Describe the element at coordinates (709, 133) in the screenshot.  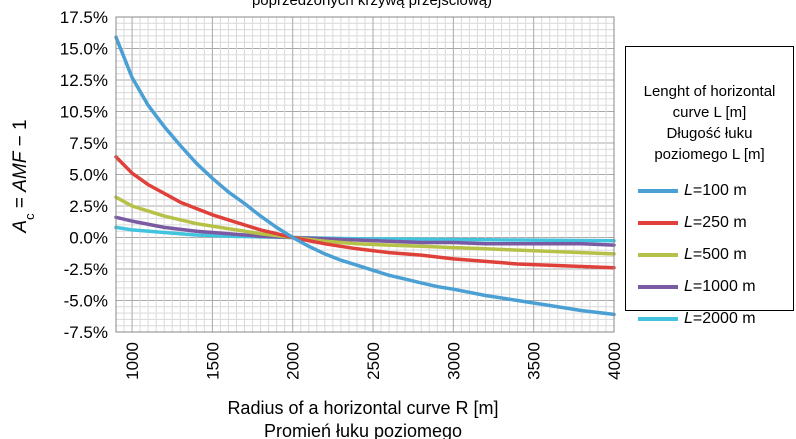
I see `legend-title-line: Długość łuku` at that location.